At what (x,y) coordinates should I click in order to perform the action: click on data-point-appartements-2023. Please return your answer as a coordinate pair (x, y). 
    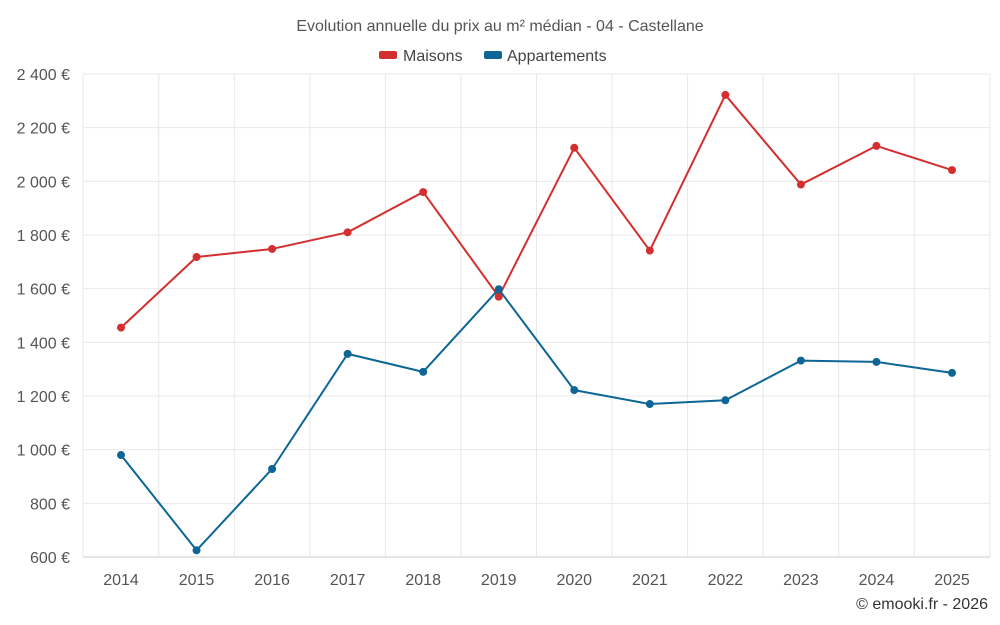
    Looking at the image, I should click on (800, 360).